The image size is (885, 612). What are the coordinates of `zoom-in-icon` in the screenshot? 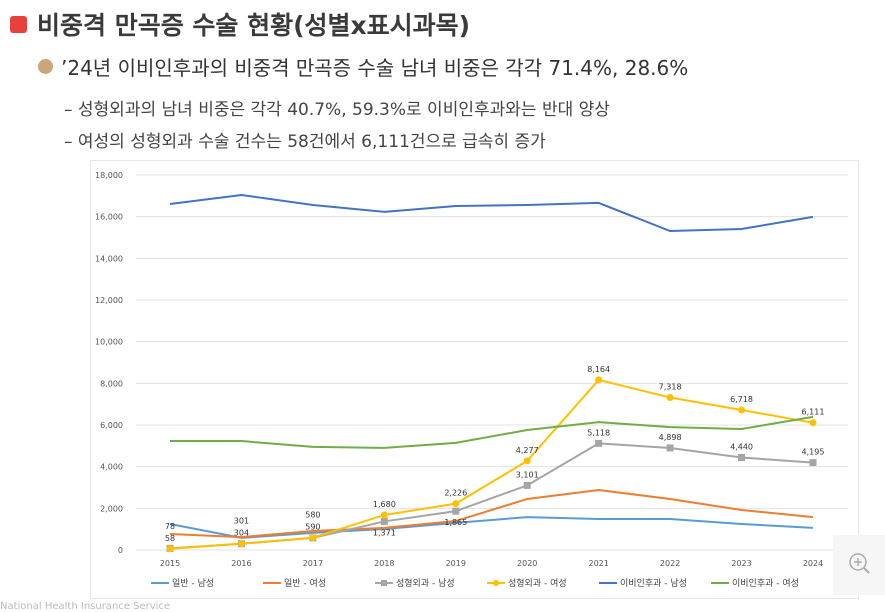 It's located at (859, 563).